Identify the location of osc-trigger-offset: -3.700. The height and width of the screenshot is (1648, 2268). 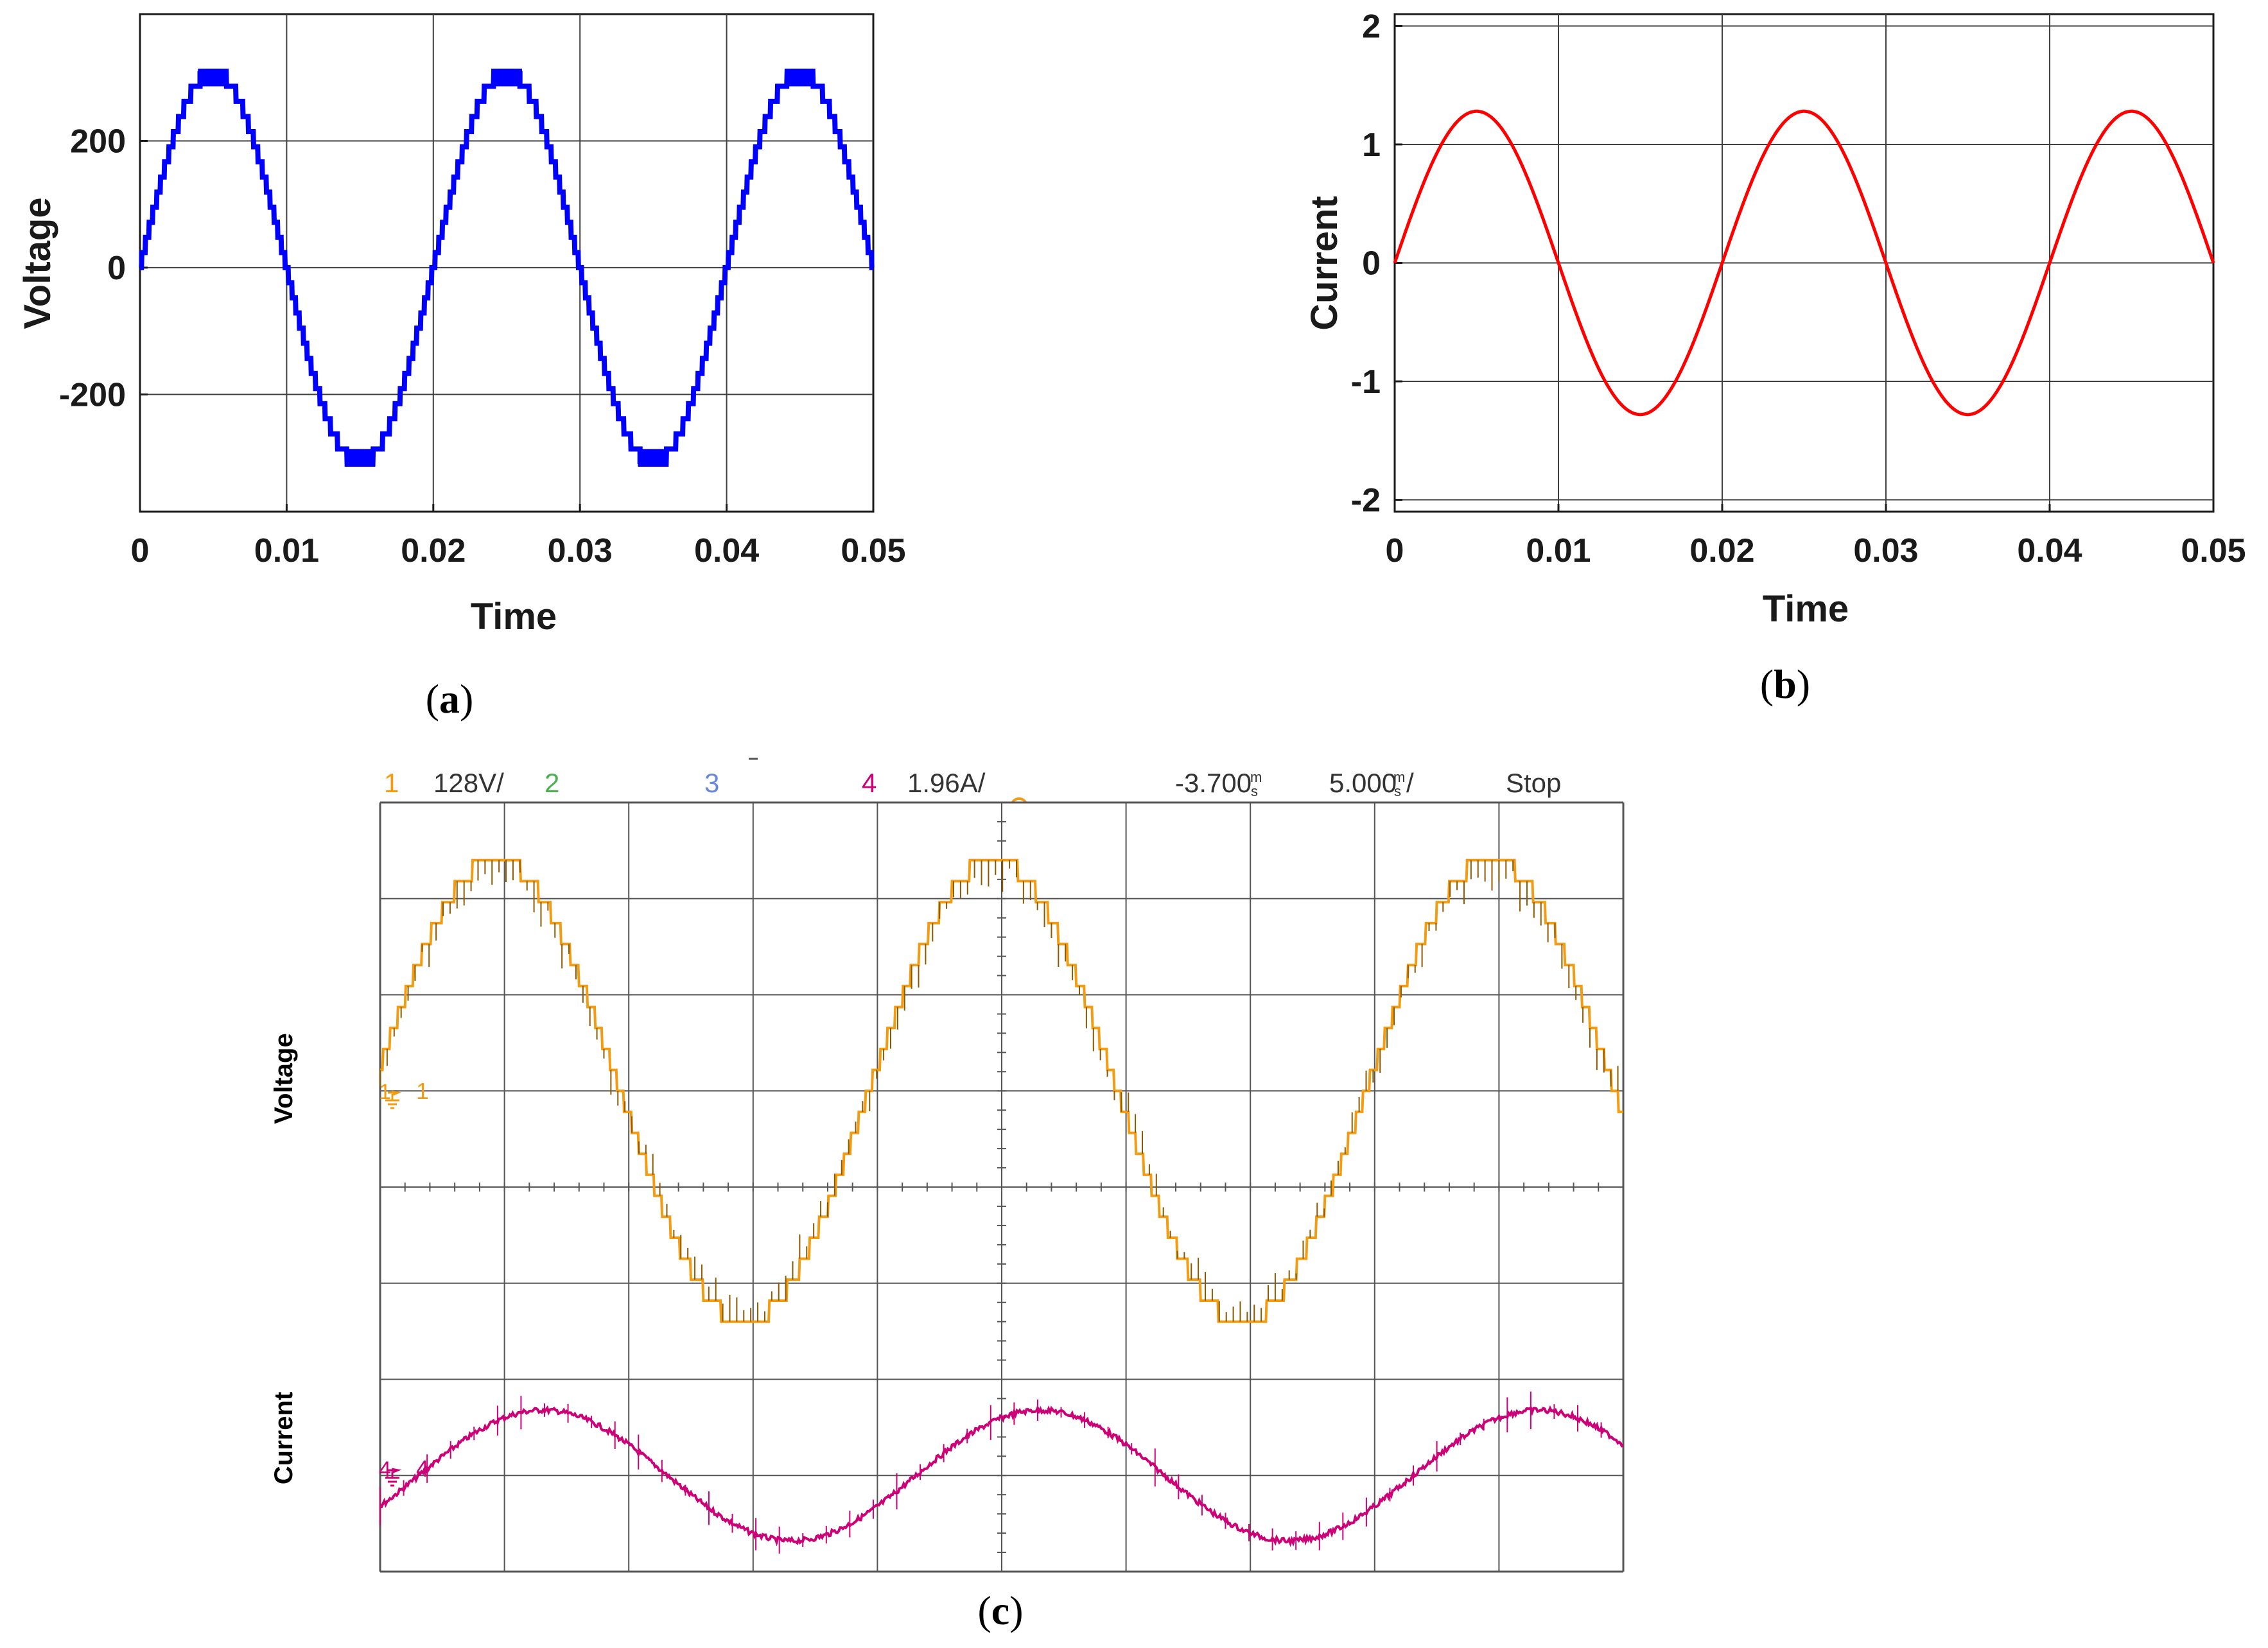
(1213, 783).